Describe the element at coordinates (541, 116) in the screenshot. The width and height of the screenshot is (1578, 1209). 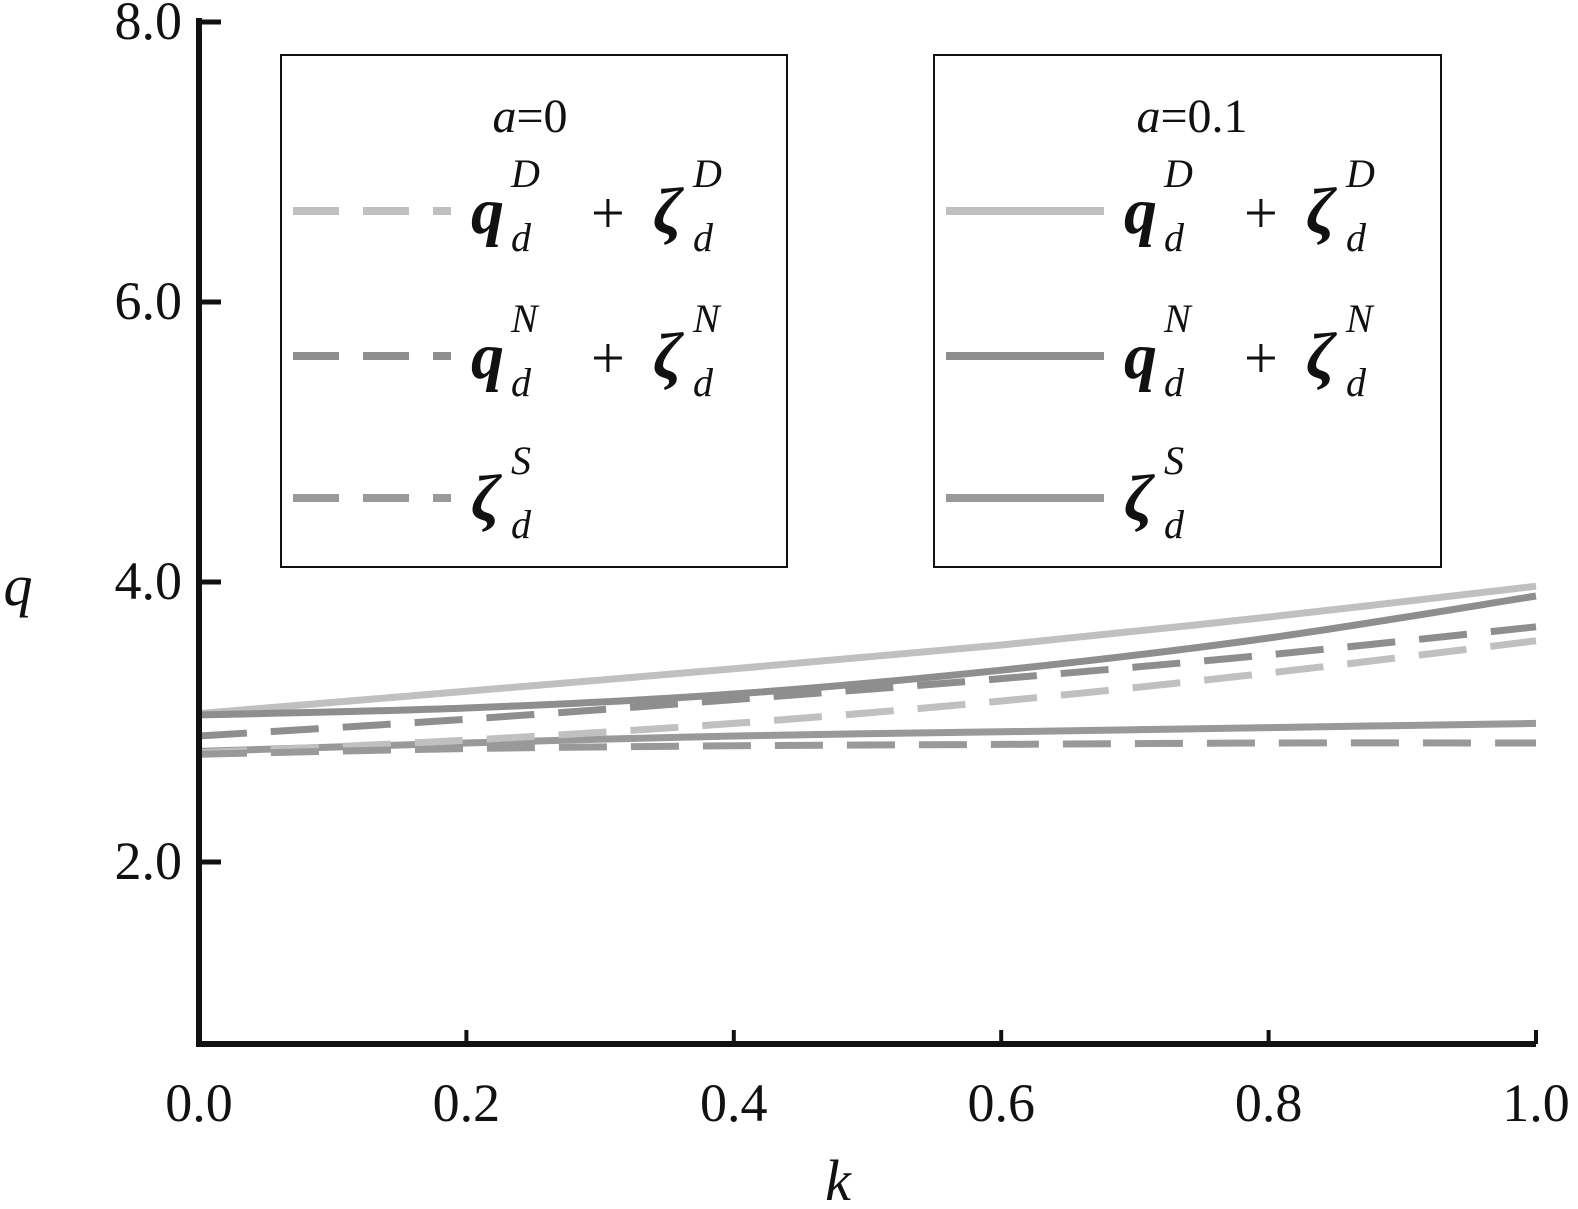
I see `legend-title-value: =0` at that location.